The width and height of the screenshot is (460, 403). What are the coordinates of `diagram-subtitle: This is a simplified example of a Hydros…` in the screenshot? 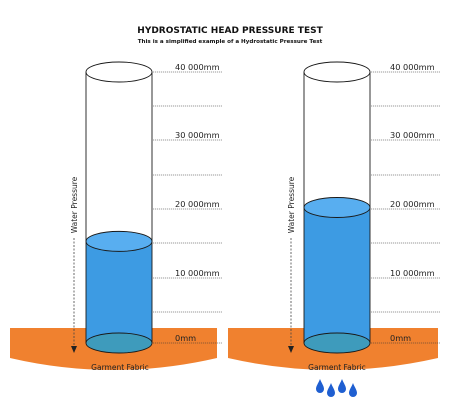 It's located at (230, 42).